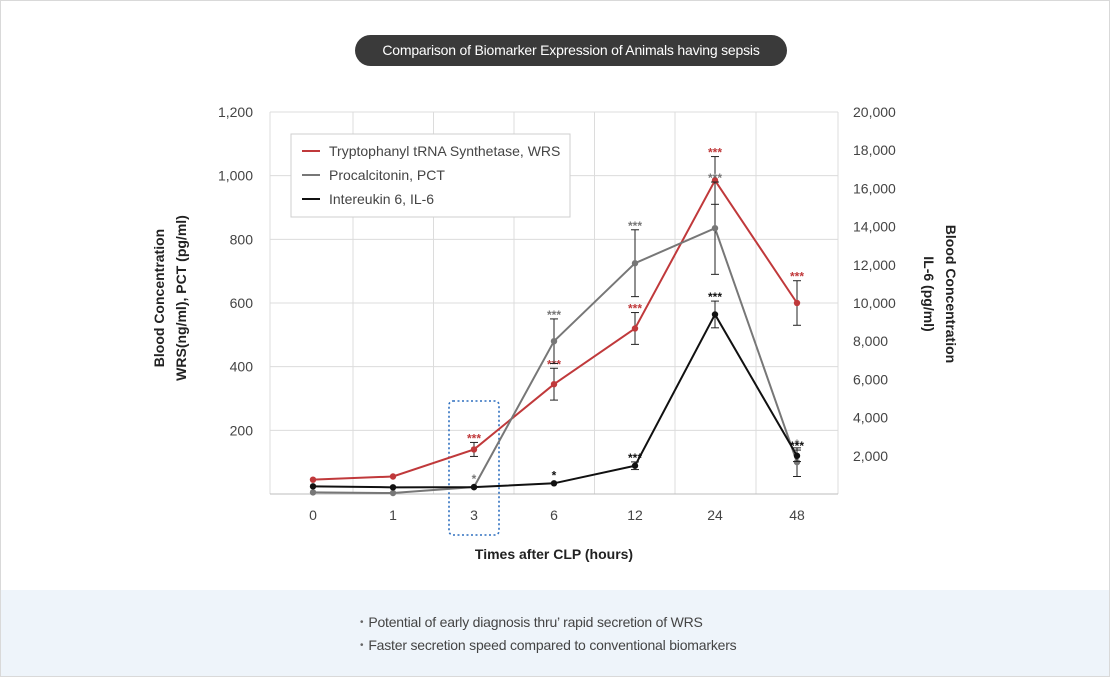 This screenshot has height=677, width=1110. I want to click on legend-box, so click(430, 175).